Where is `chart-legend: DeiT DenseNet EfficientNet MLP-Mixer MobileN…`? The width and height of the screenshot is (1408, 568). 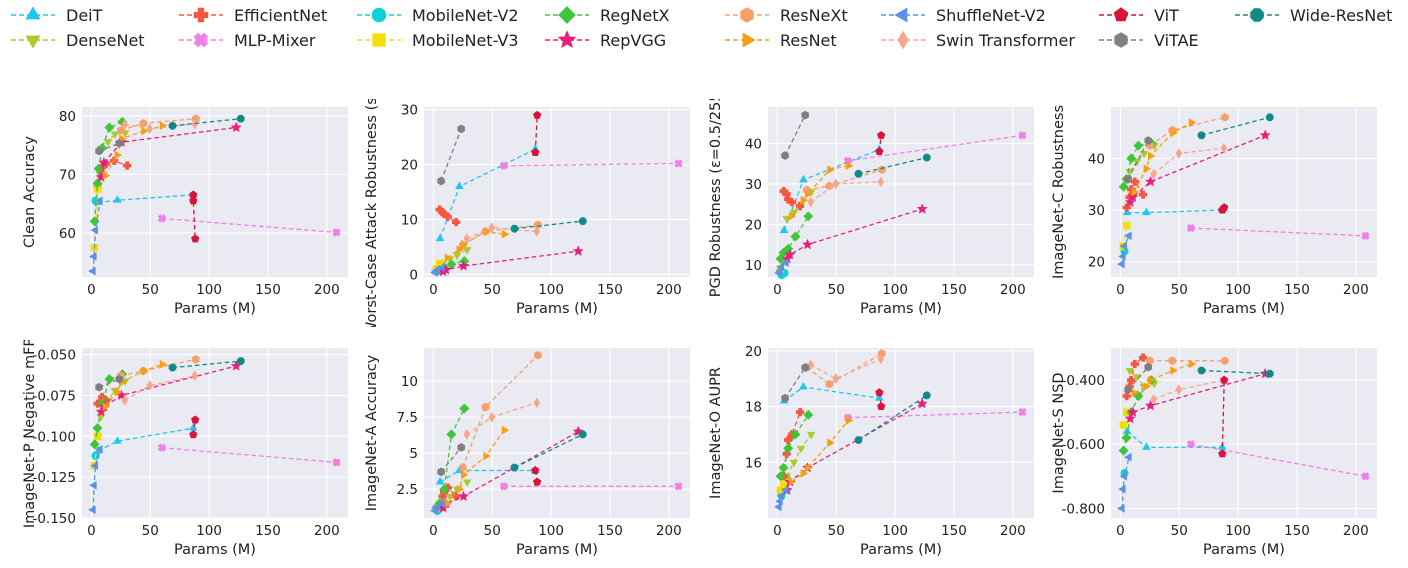 chart-legend: DeiT DenseNet EfficientNet MLP-Mixer MobileN… is located at coordinates (704, 28).